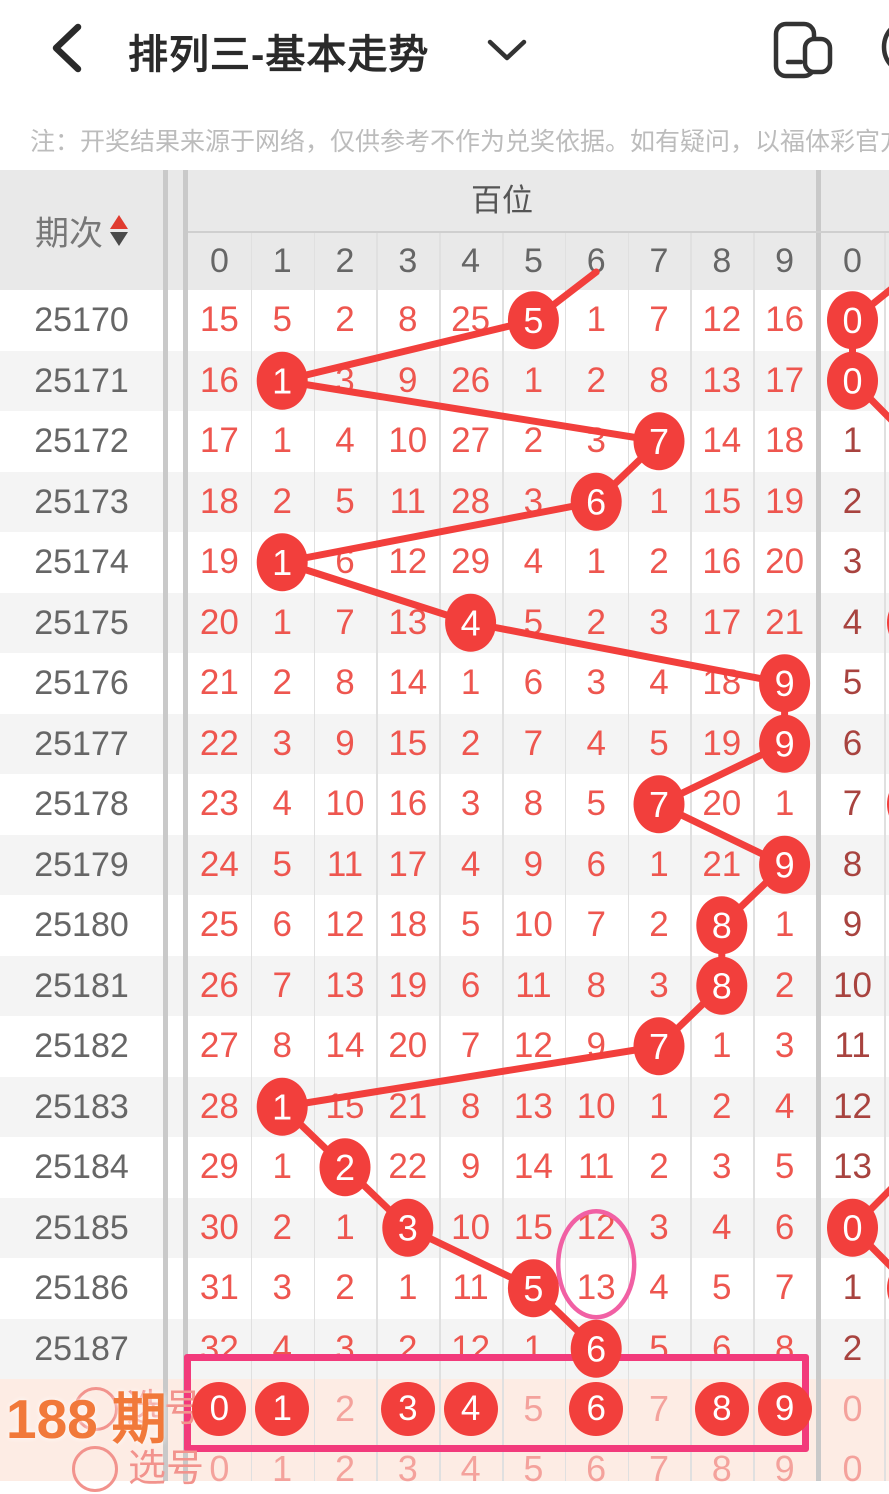  What do you see at coordinates (722, 1409) in the screenshot?
I see `picked-digit: 8` at bounding box center [722, 1409].